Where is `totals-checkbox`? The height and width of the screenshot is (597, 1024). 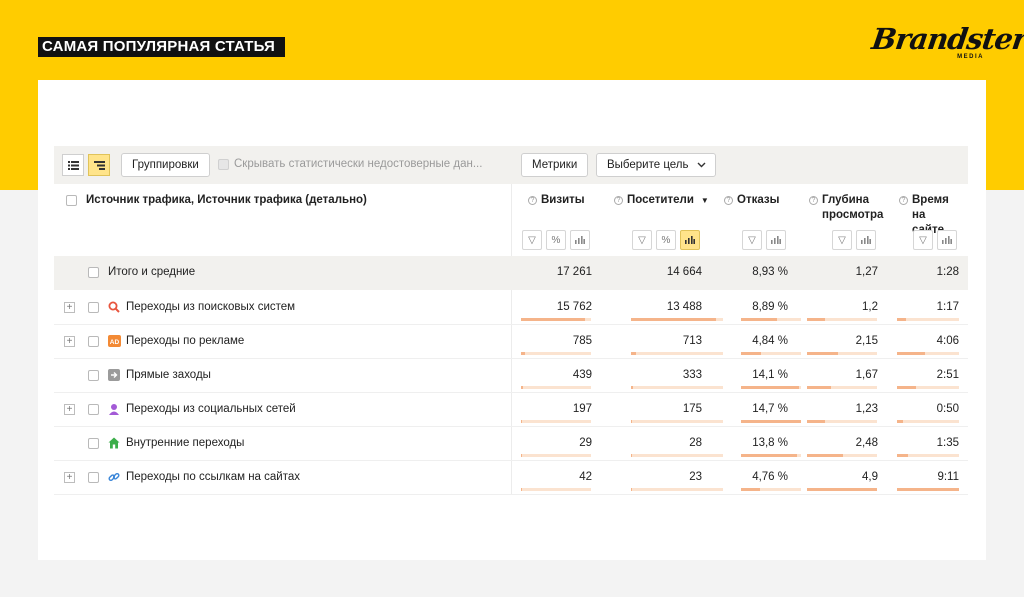
totals-checkbox is located at coordinates (93, 272).